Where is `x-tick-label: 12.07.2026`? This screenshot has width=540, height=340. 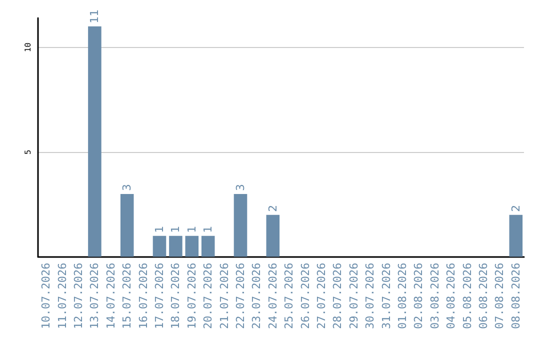 x-tick-label: 12.07.2026 is located at coordinates (78, 296).